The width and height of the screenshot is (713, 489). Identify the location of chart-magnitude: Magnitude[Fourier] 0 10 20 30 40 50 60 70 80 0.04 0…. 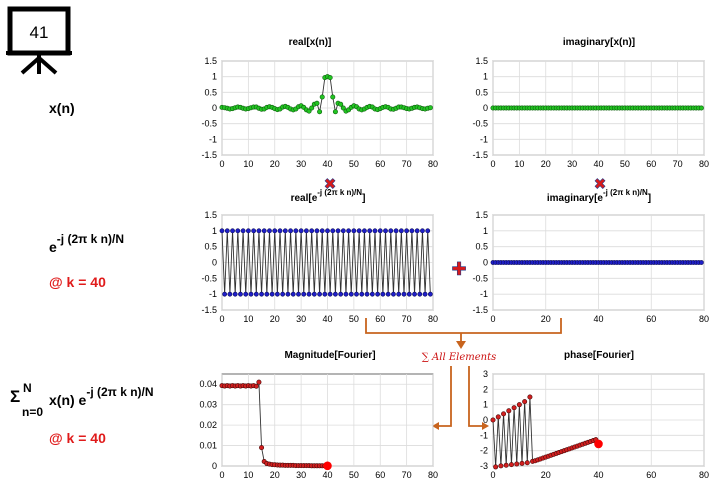
(318, 415).